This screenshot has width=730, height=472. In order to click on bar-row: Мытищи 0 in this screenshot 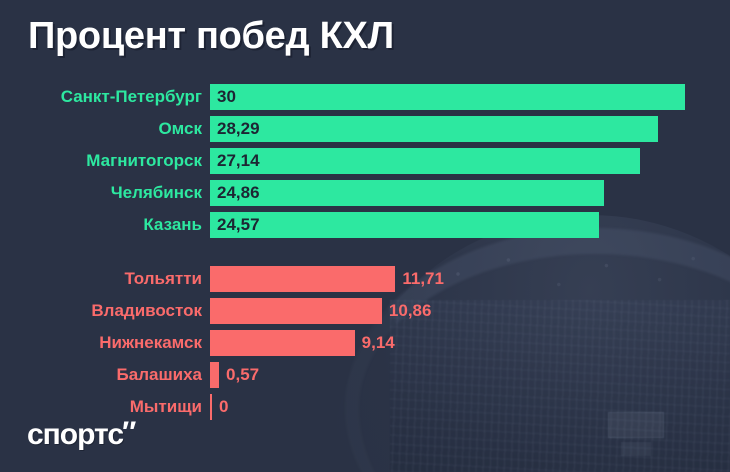, I will do `click(365, 407)`.